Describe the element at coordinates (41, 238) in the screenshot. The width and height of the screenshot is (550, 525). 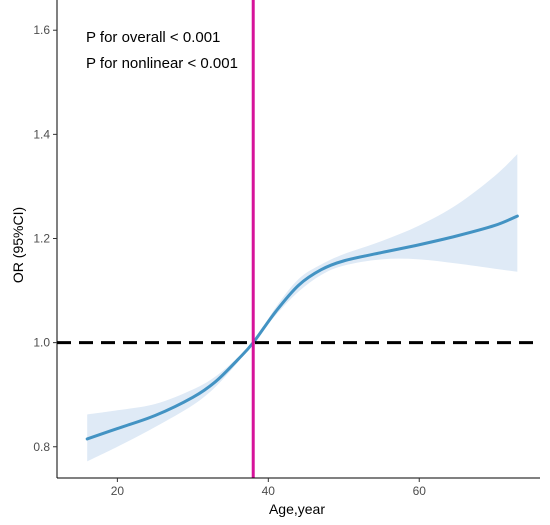
I see `y-tick-label: 1.2` at that location.